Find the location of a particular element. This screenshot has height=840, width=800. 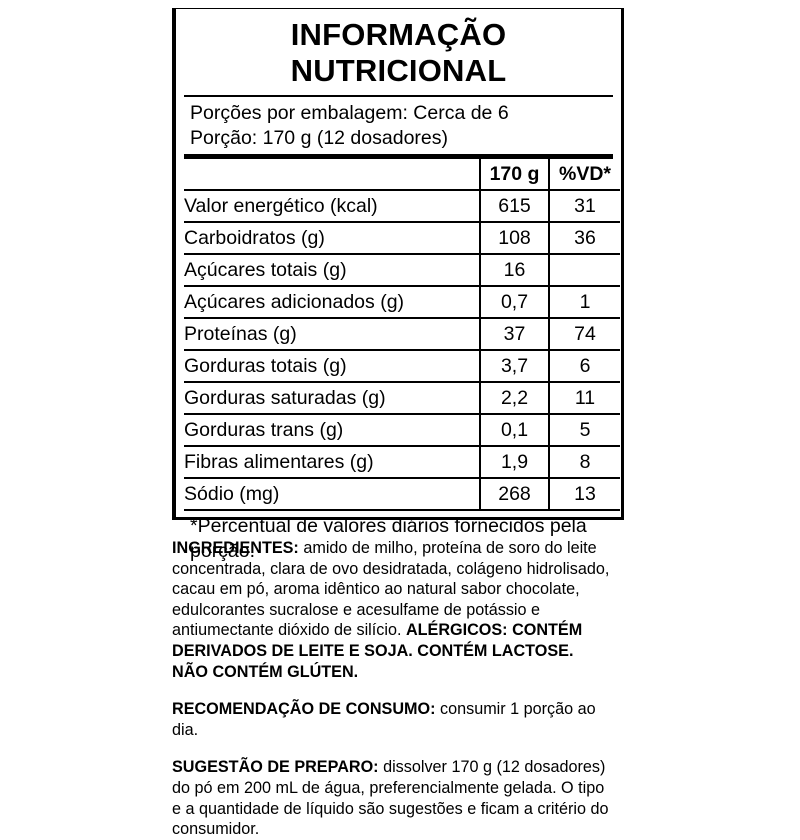

nutrient-amount: 2,2 is located at coordinates (514, 398).